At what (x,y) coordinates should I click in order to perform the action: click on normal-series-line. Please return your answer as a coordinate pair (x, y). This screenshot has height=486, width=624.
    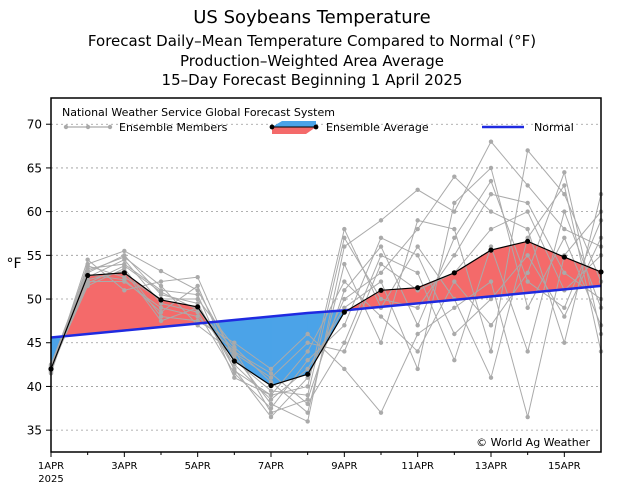
    Looking at the image, I should click on (326, 311).